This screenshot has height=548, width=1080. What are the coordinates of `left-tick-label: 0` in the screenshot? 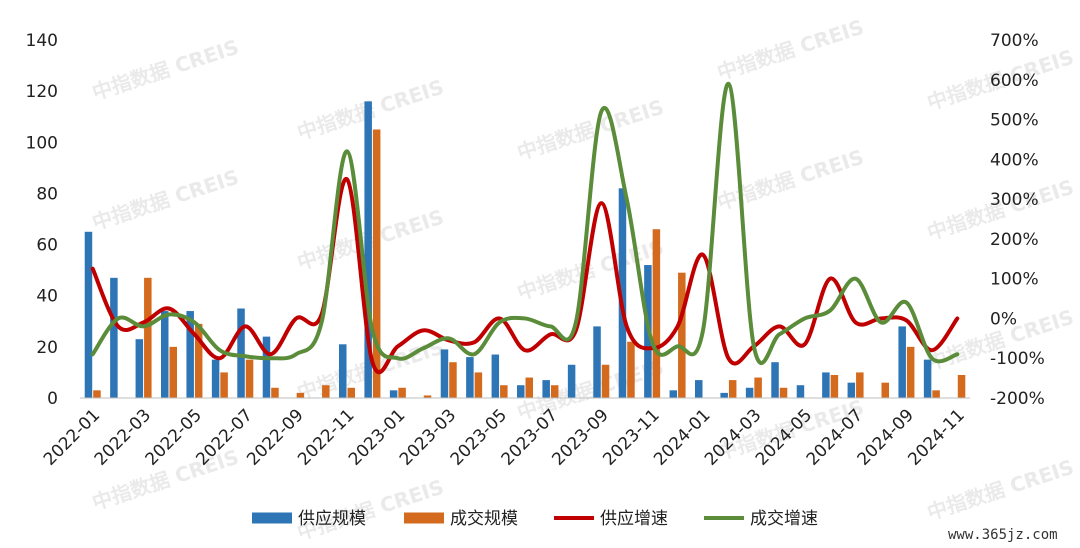 It's located at (52, 399).